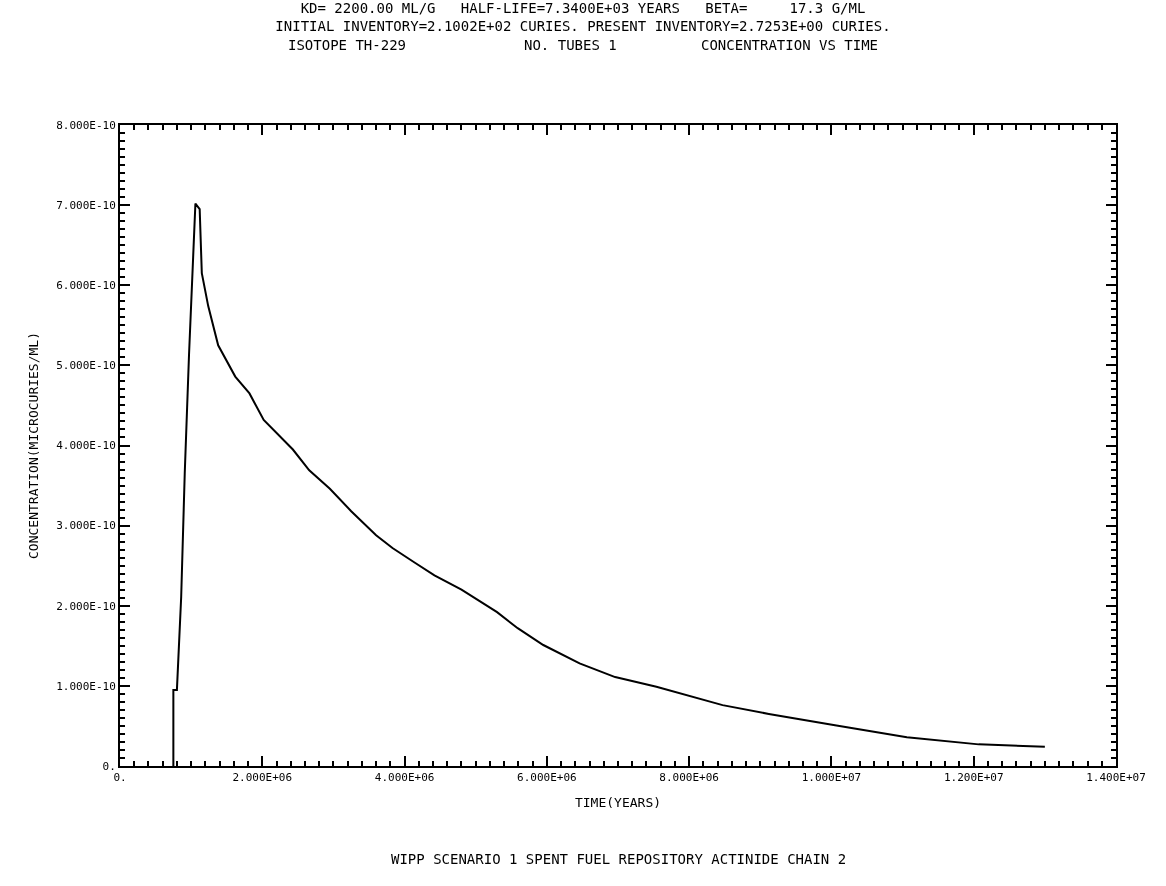 This screenshot has width=1166, height=886. I want to click on y-tick-label: 6.000E-10, so click(86, 286).